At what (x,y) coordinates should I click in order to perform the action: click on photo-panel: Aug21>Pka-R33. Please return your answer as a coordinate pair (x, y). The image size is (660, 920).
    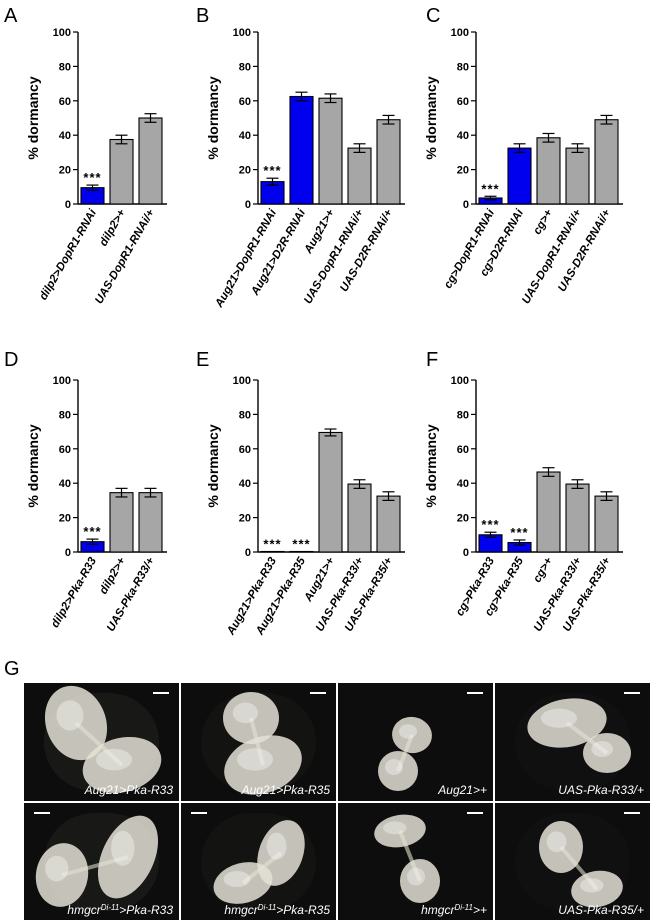
    Looking at the image, I should click on (101, 742).